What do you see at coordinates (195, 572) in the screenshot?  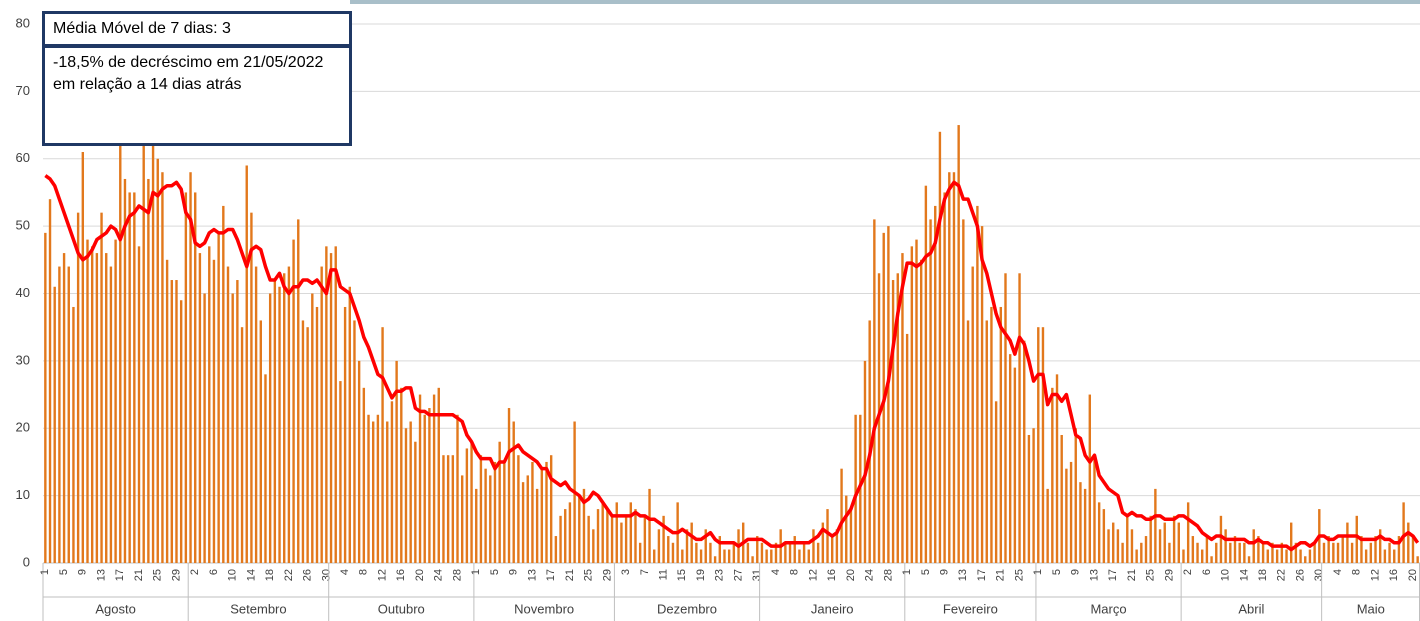 I see `x-tick-label: 2` at bounding box center [195, 572].